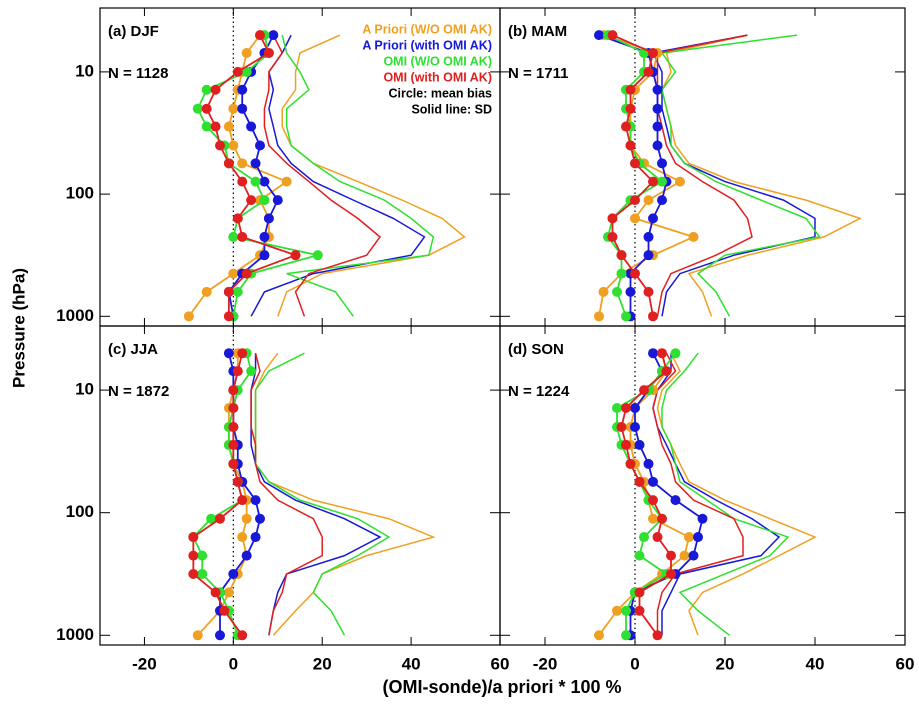  What do you see at coordinates (539, 391) in the screenshot?
I see `panel-annotation: N = 1224` at bounding box center [539, 391].